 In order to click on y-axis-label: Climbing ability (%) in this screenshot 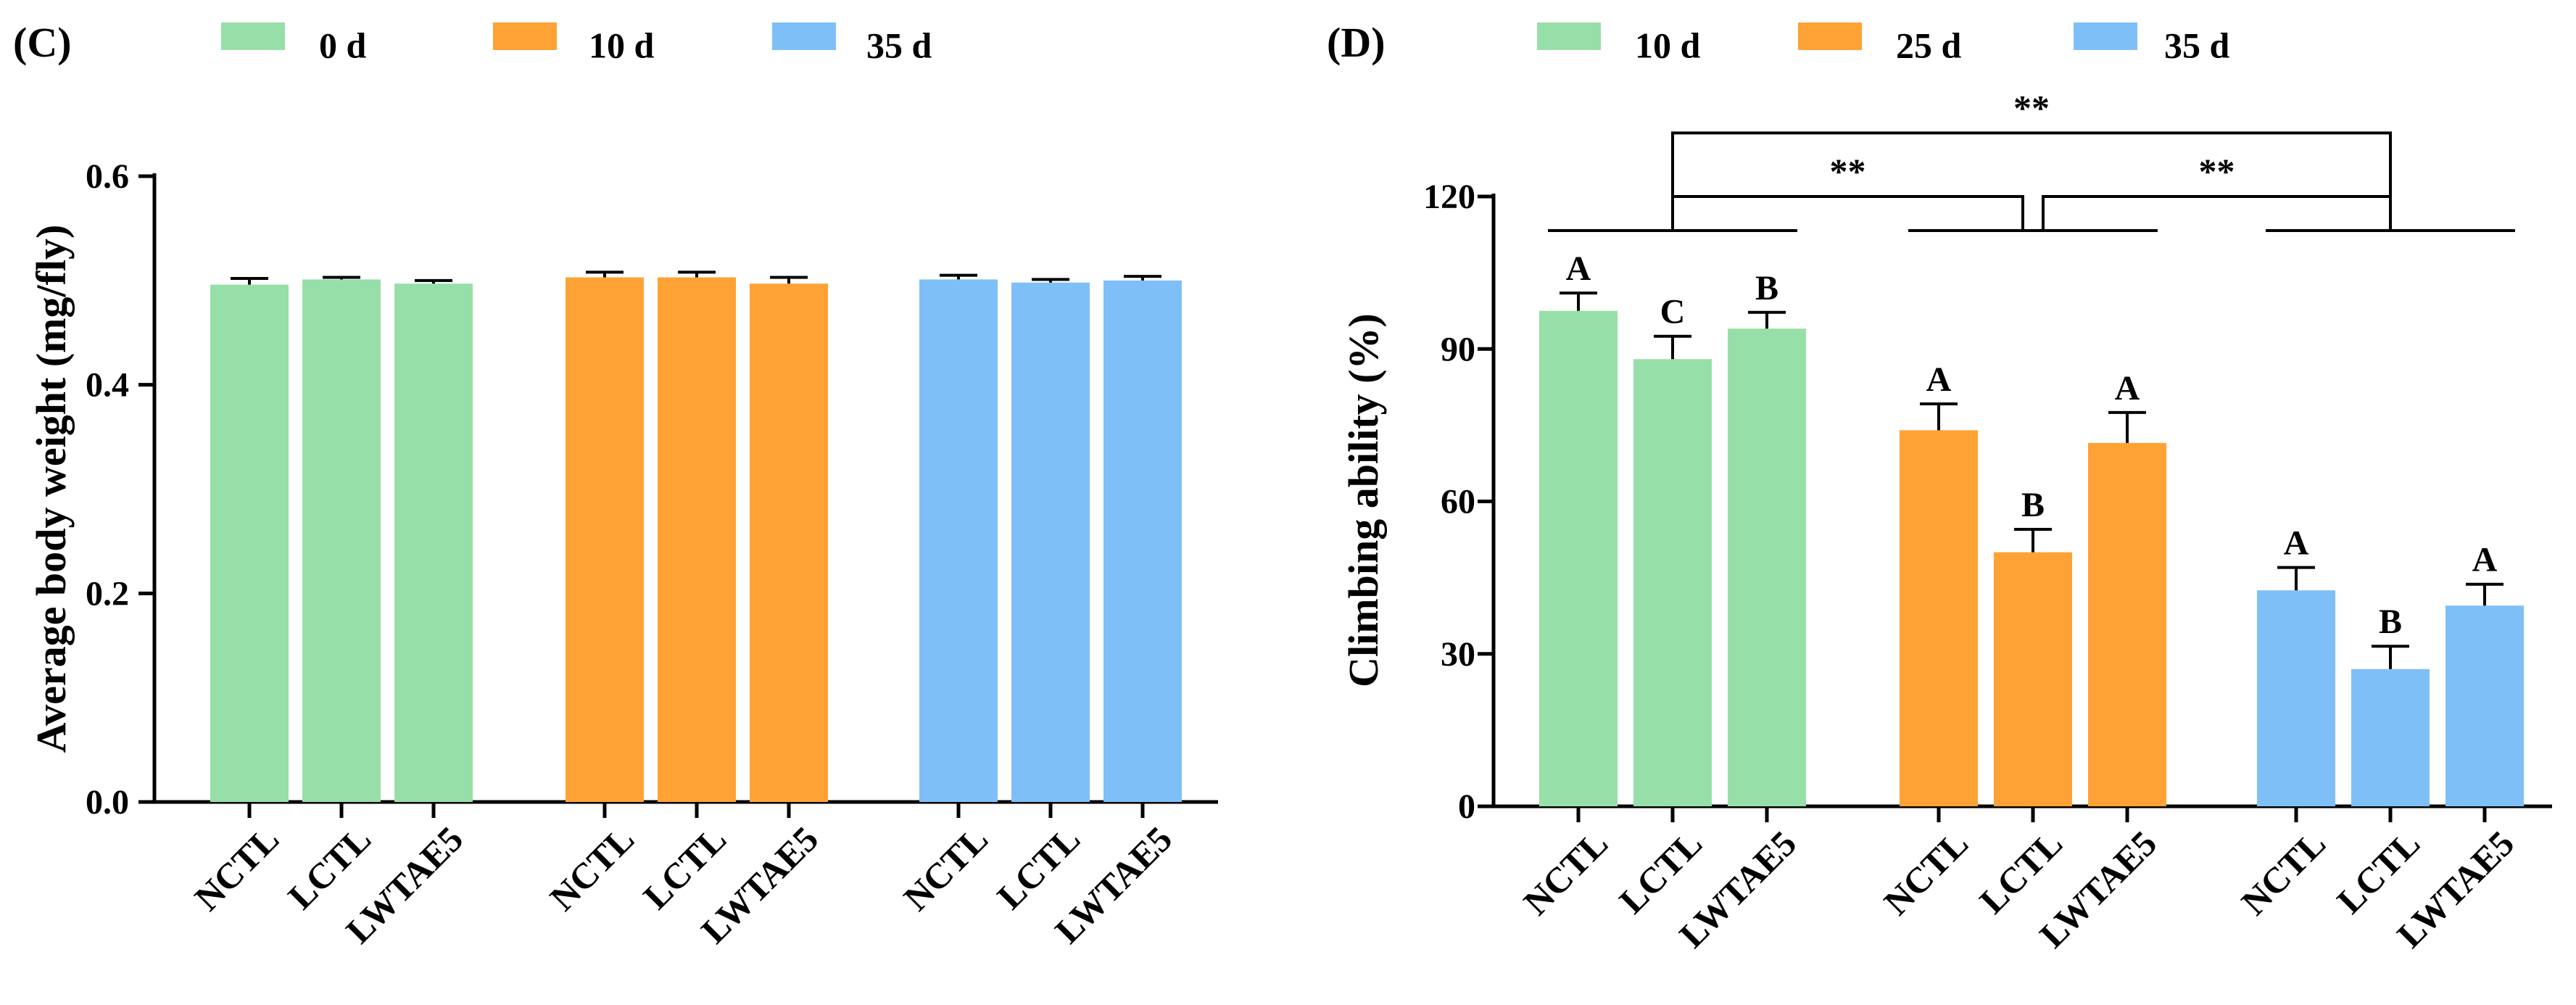, I will do `click(1363, 500)`.